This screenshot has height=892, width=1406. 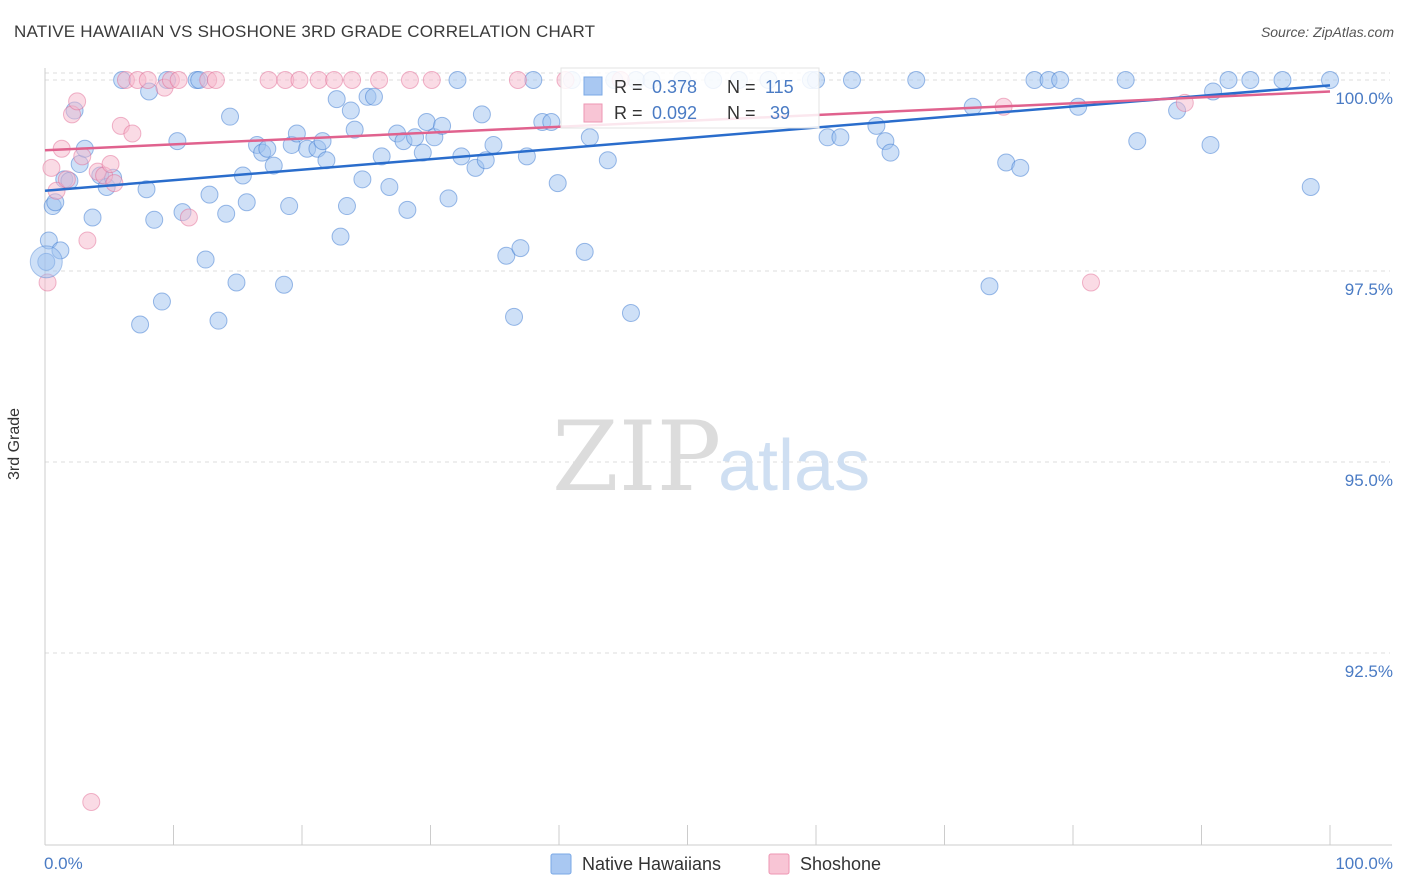 I want to click on legend-label-native-hawaiians: Native Hawaiians, so click(x=651, y=864).